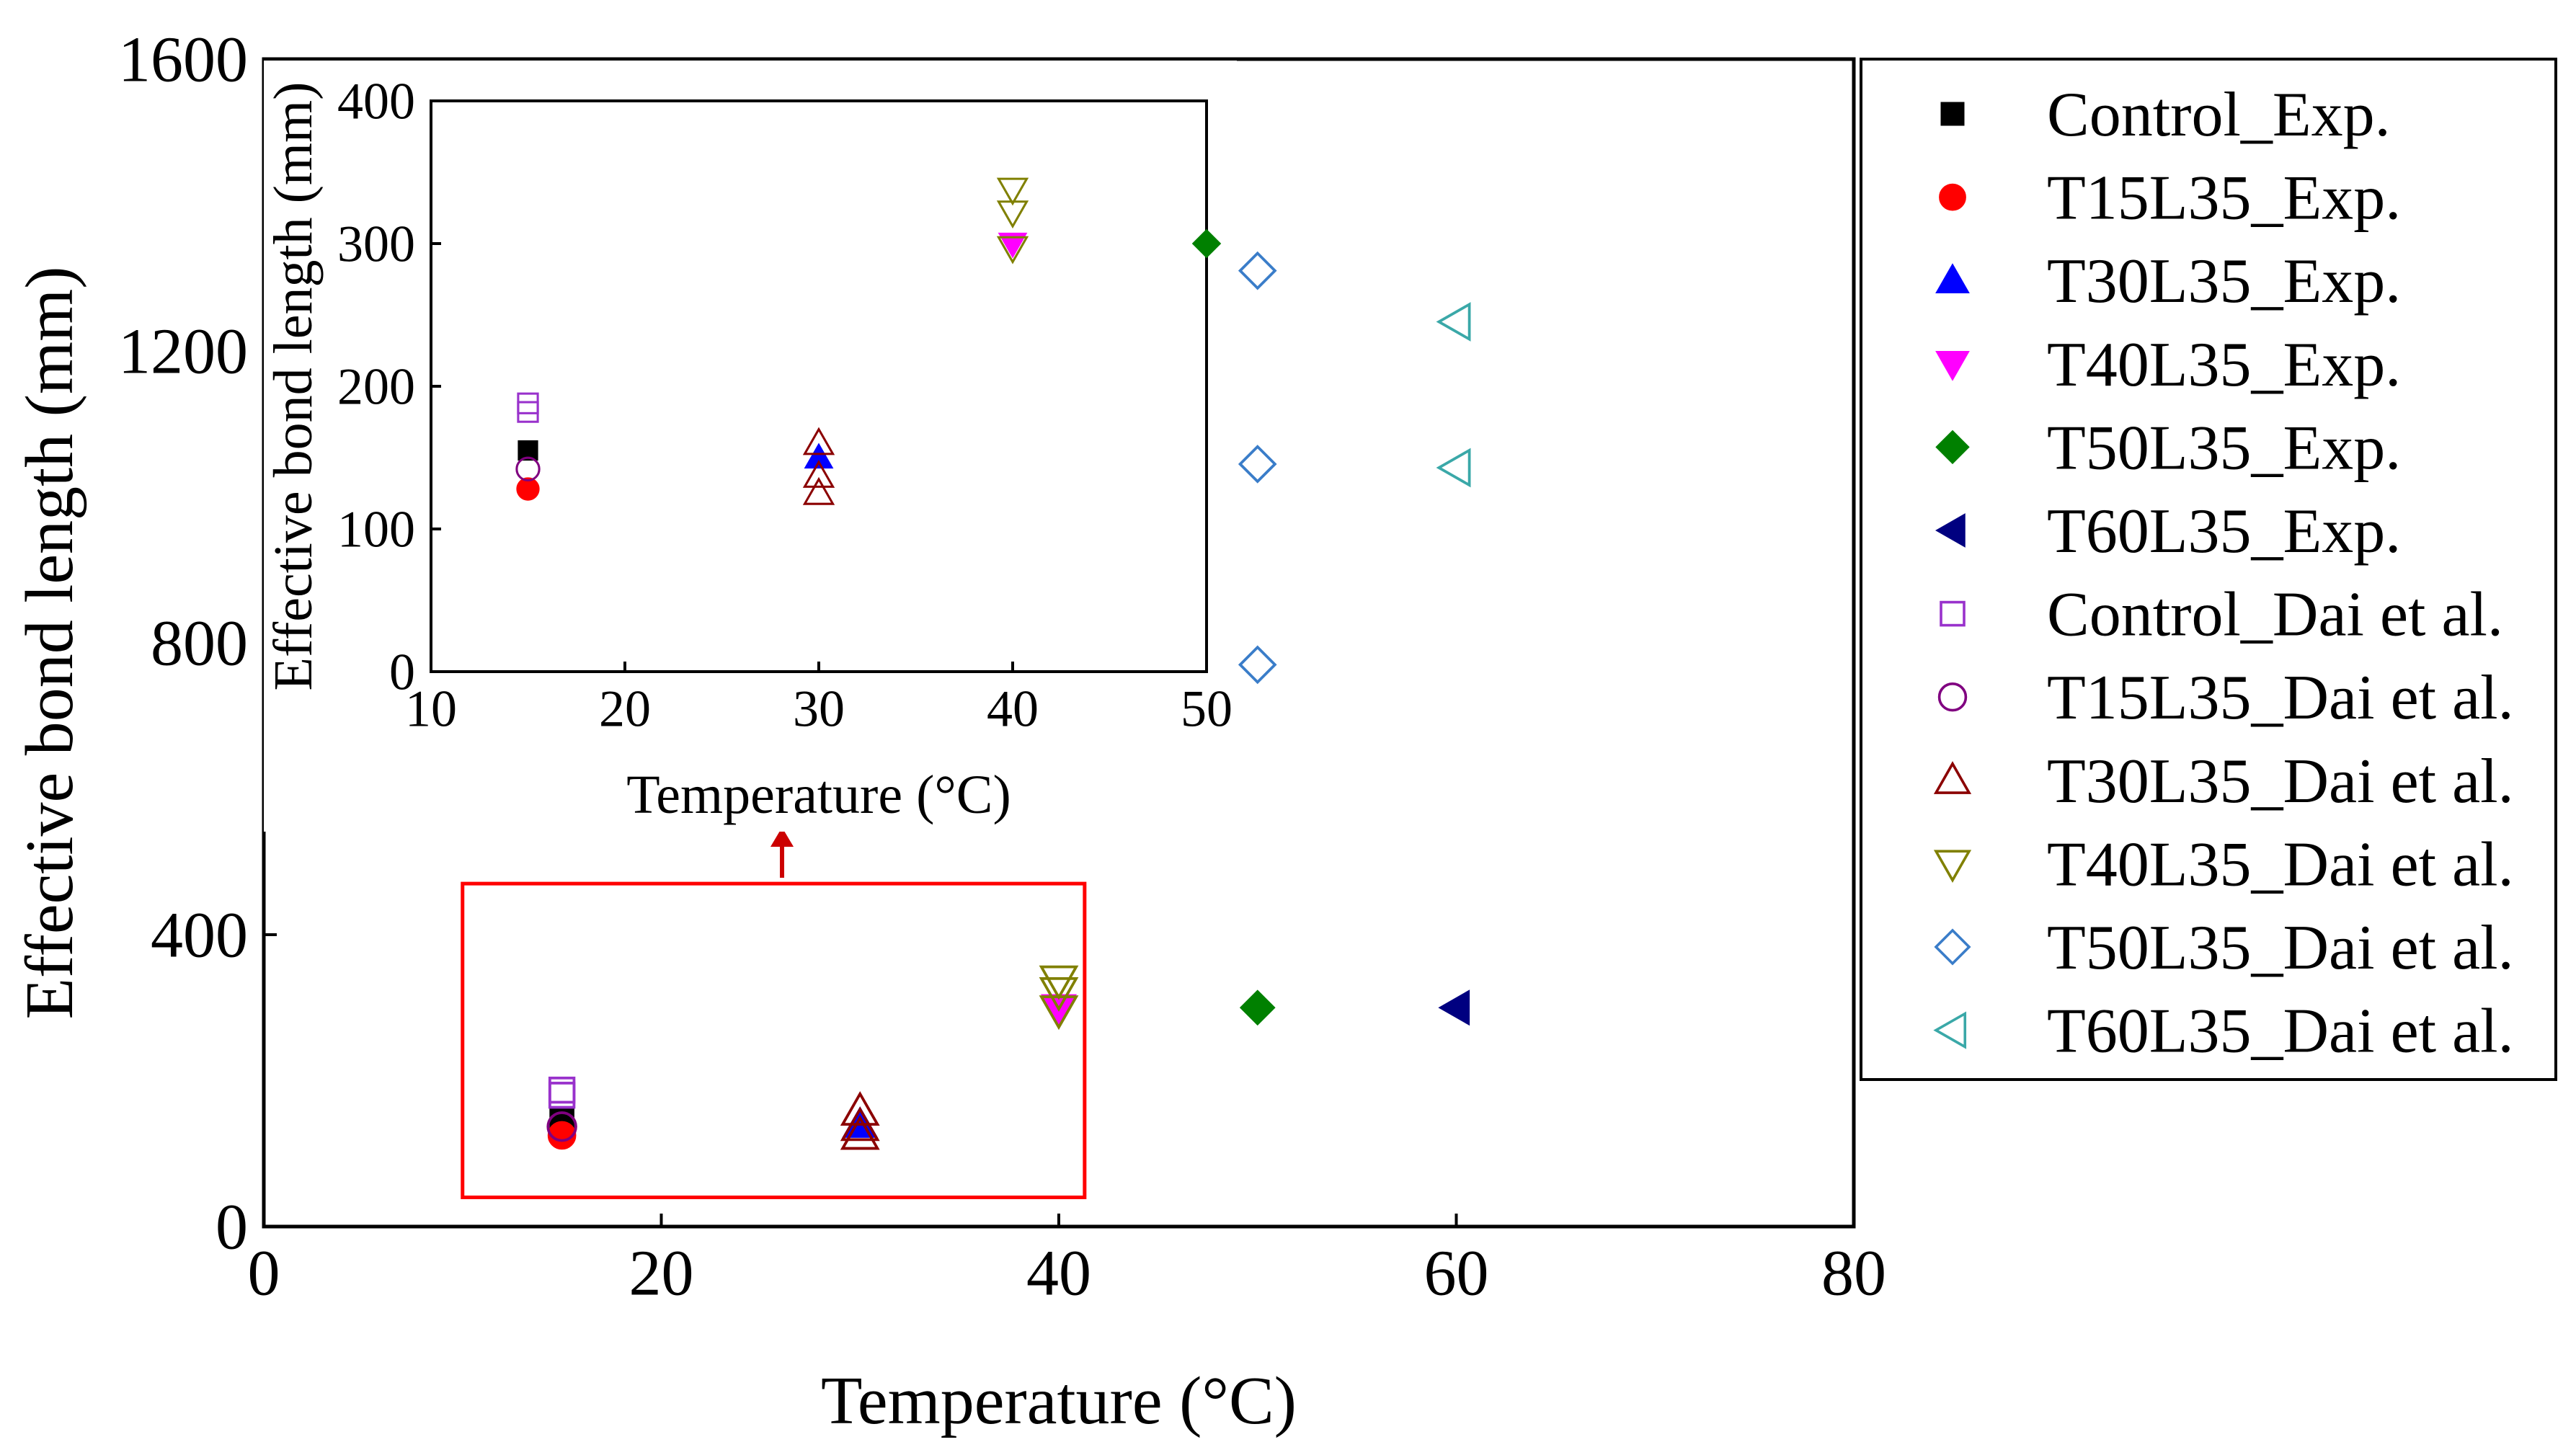  Describe the element at coordinates (1207, 709) in the screenshot. I see `inset-x-tick-label: 50` at that location.